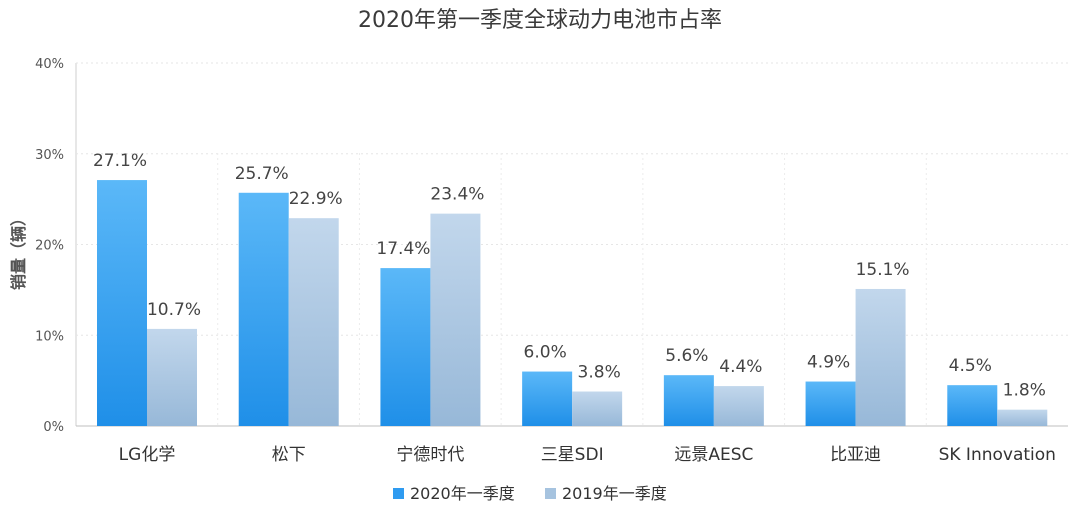 The height and width of the screenshot is (520, 1080). I want to click on x-tick-label: 宁德时代, so click(430, 455).